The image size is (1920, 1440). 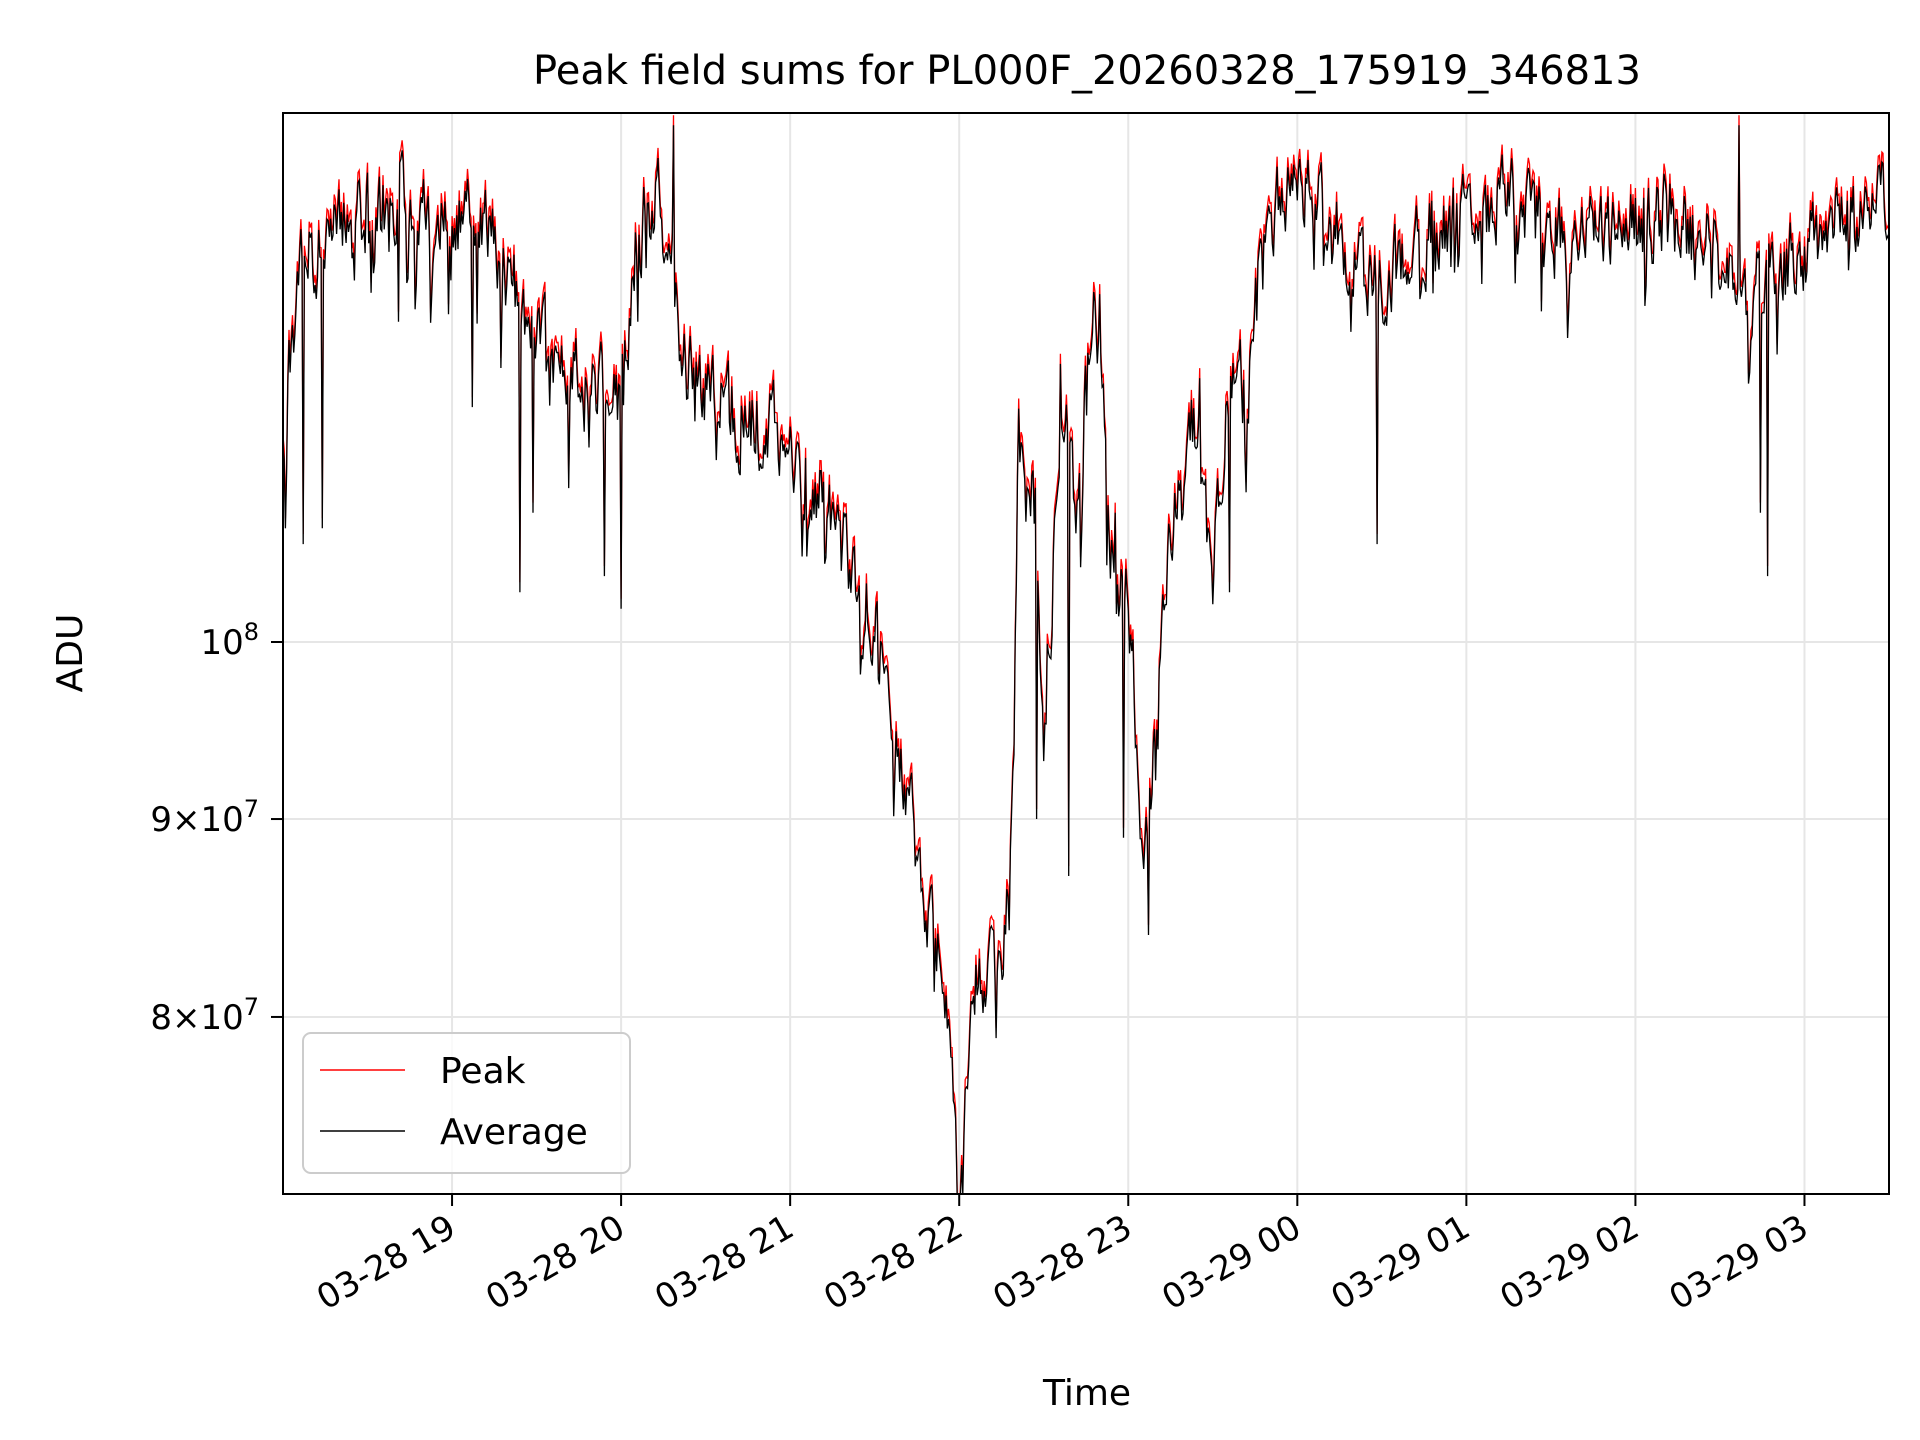 I want to click on y-tick-mantissa: 8, so click(x=161, y=1018).